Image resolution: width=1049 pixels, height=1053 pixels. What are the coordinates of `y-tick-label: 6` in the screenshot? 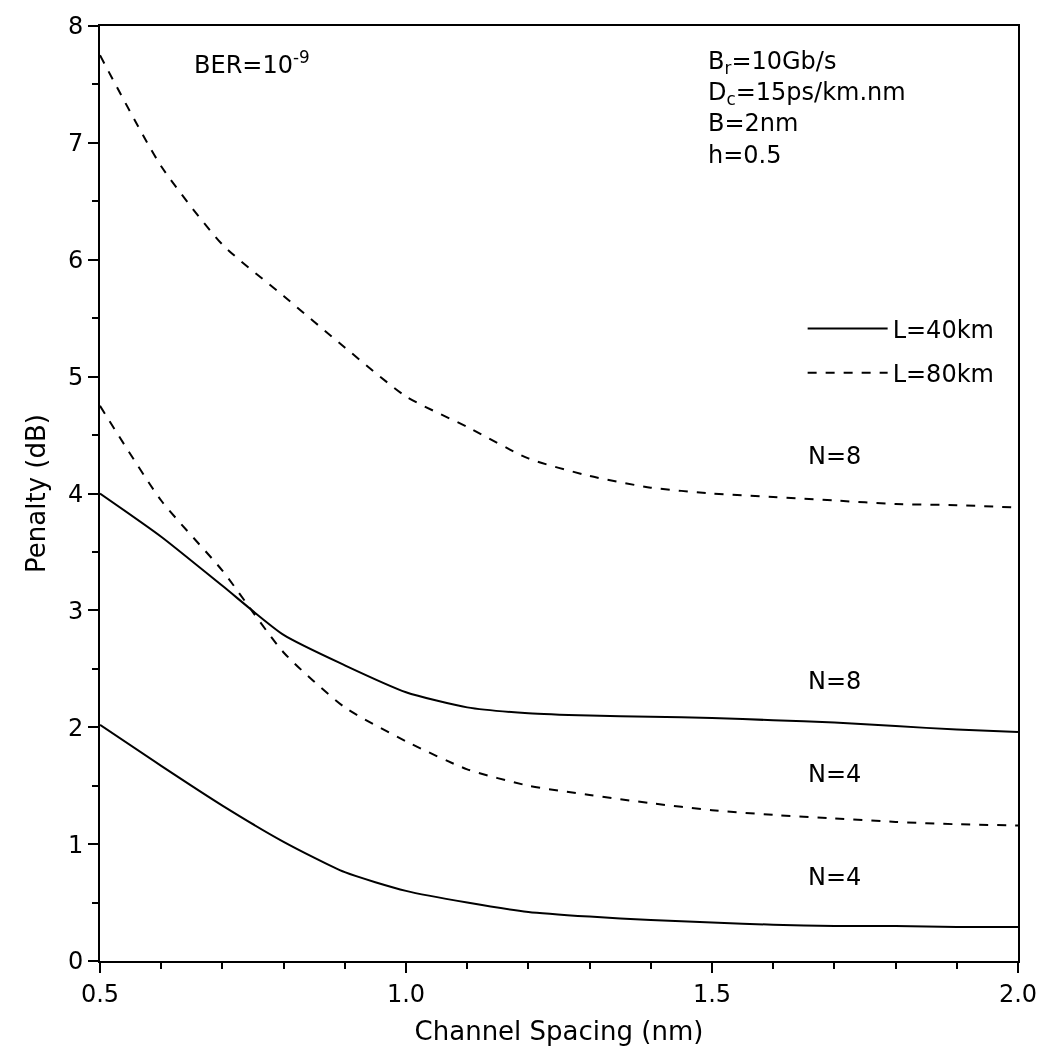 It's located at (75, 260).